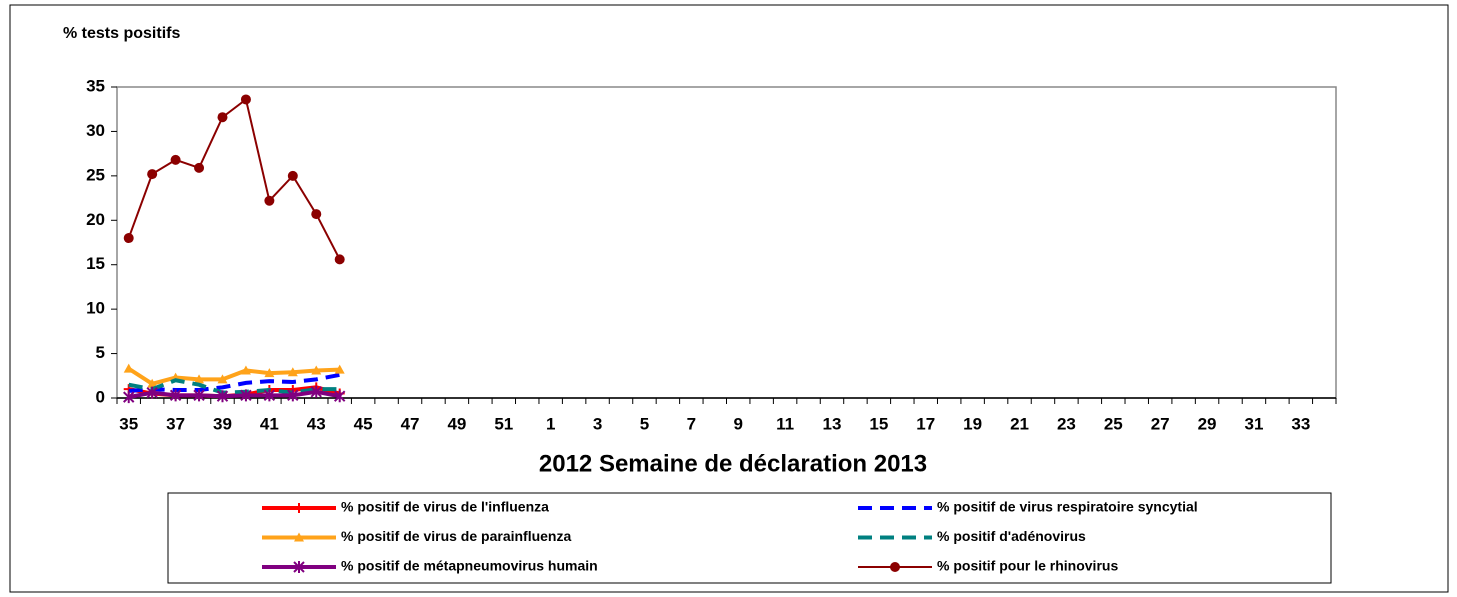  I want to click on legend-box, so click(749, 538).